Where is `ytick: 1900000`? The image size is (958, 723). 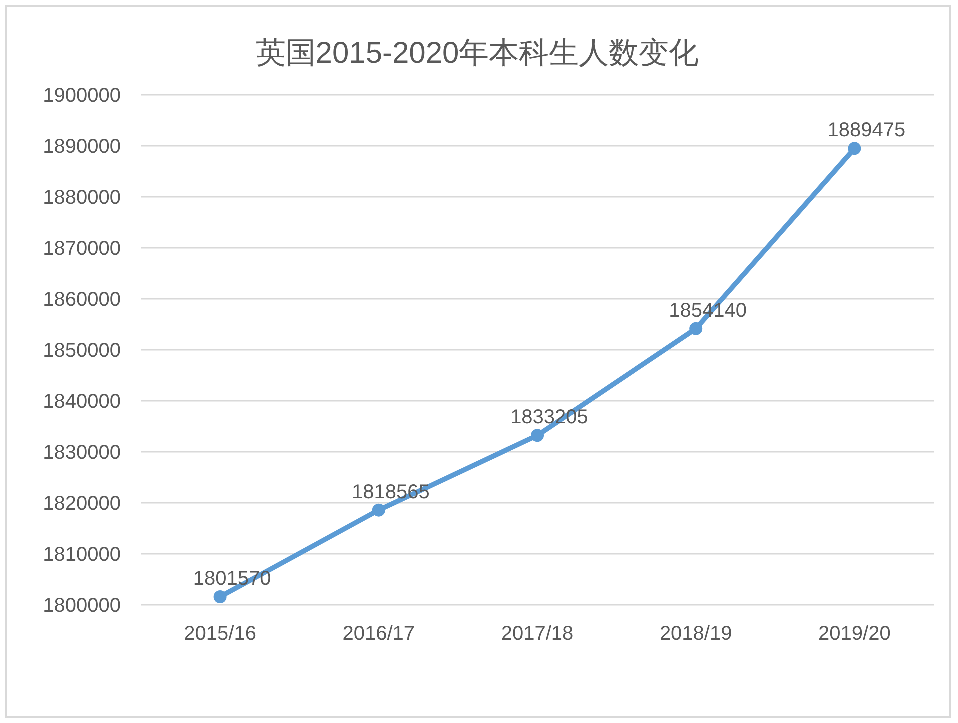 ytick: 1900000 is located at coordinates (82, 96).